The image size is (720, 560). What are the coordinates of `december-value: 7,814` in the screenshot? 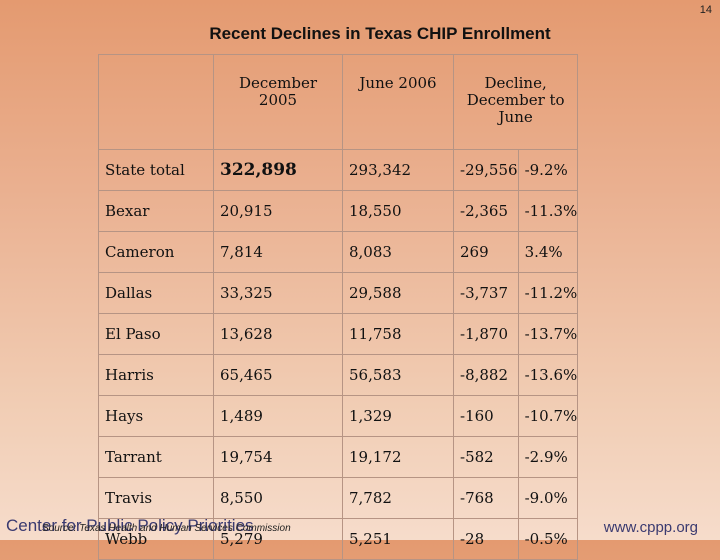 It's located at (278, 252).